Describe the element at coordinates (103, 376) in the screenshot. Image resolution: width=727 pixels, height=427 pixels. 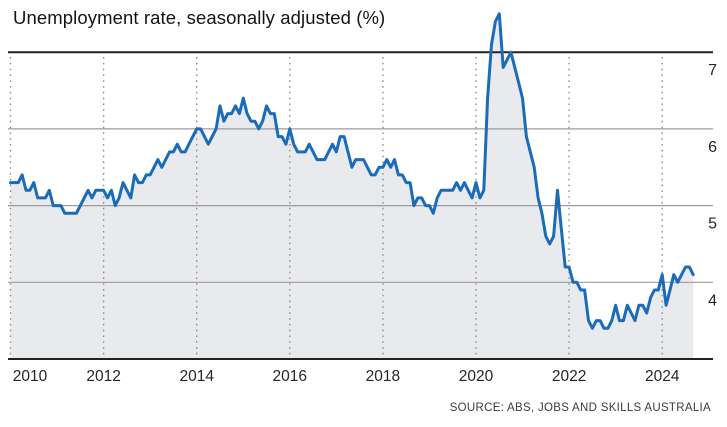
I see `x-tick-label-2012: 2012` at that location.